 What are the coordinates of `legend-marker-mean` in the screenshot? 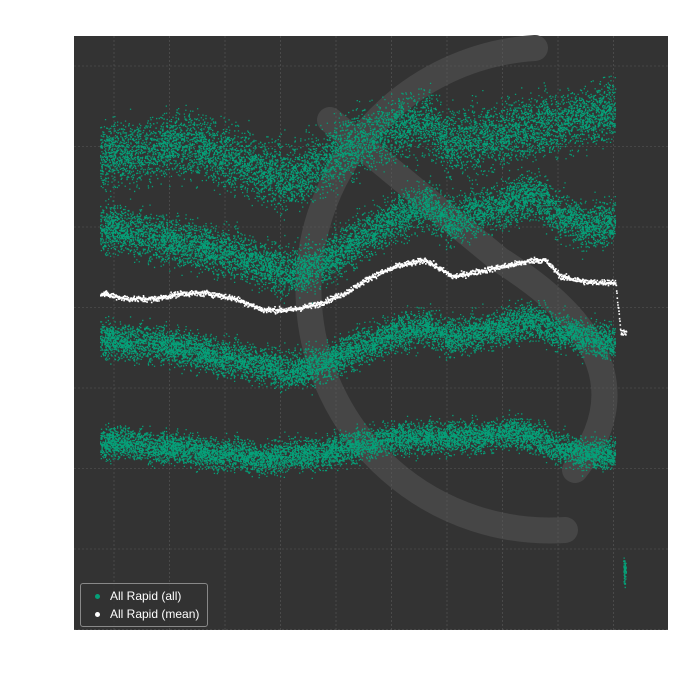 It's located at (97, 614).